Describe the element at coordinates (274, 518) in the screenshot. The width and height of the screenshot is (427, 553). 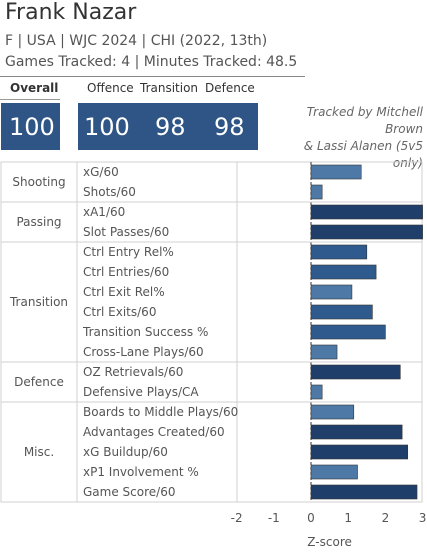
I see `x-tick-label: -1` at that location.